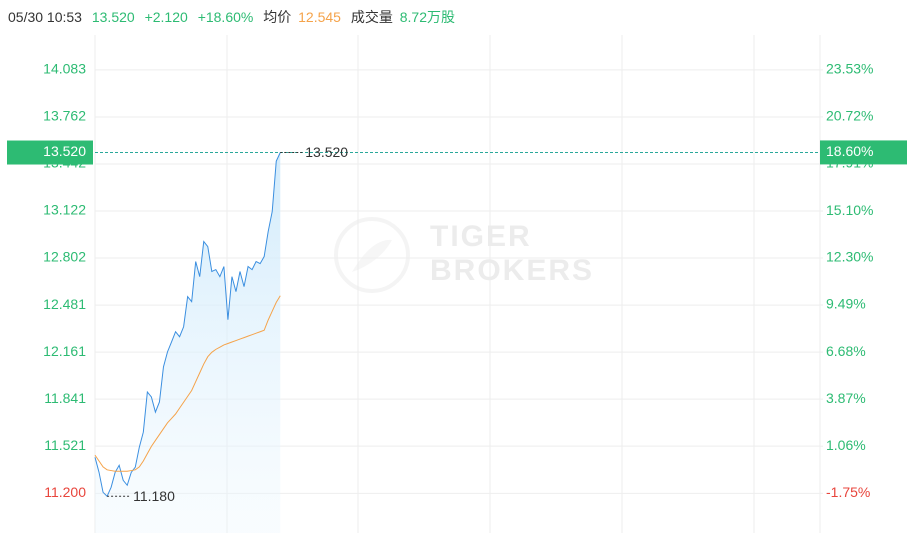  Describe the element at coordinates (481, 236) in the screenshot. I see `watermark-text: TIGER` at that location.